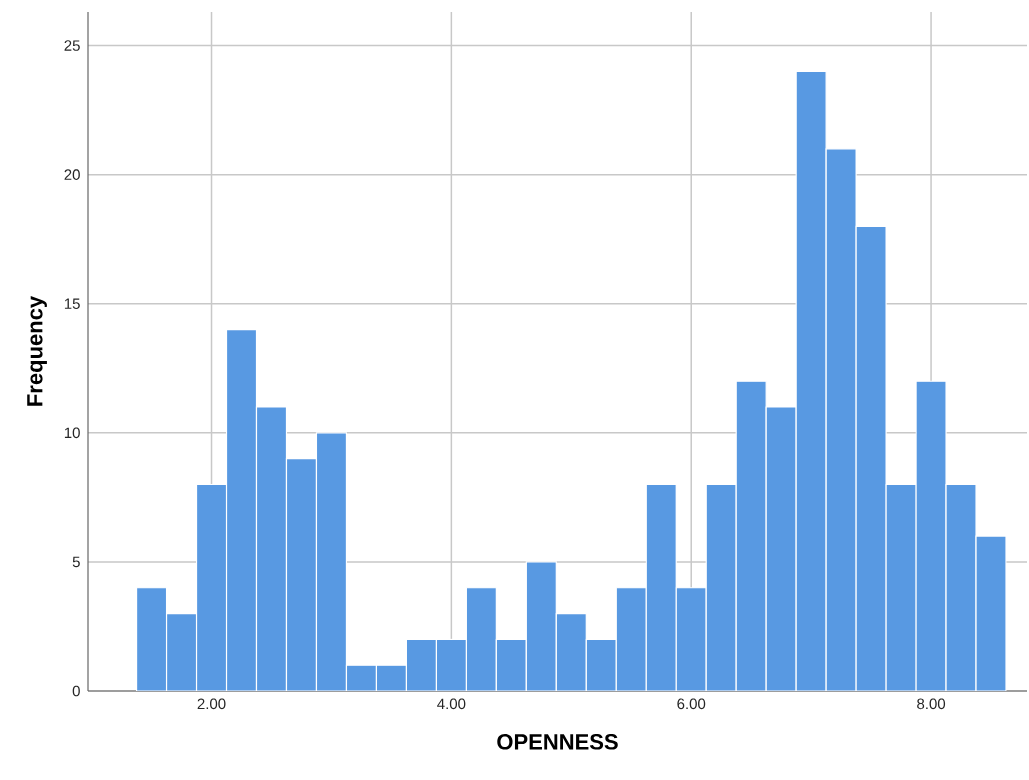  Describe the element at coordinates (211, 704) in the screenshot. I see `x-tick-label: 2.00` at that location.